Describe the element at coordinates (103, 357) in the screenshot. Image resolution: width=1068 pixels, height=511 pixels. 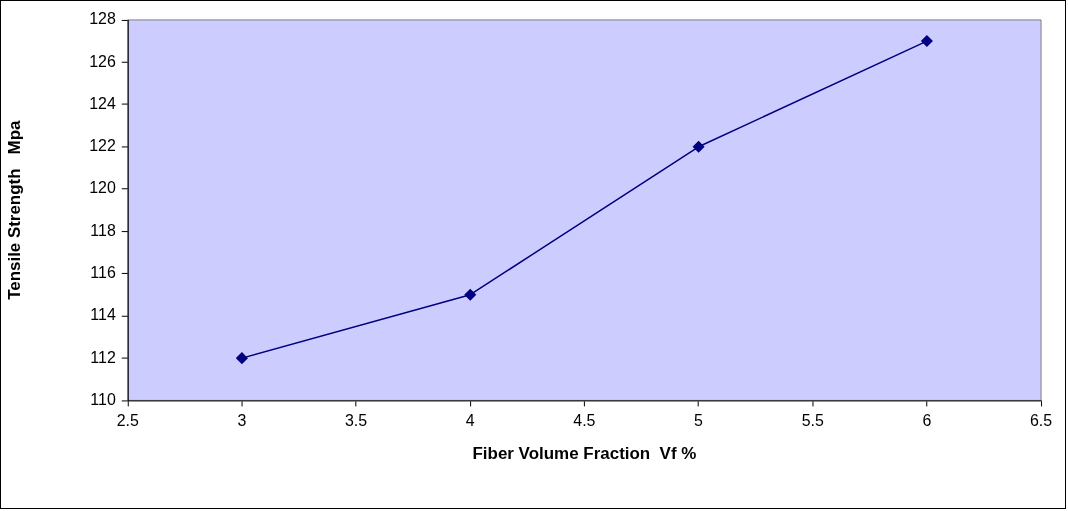
I see `y-tick-label: 112` at that location.